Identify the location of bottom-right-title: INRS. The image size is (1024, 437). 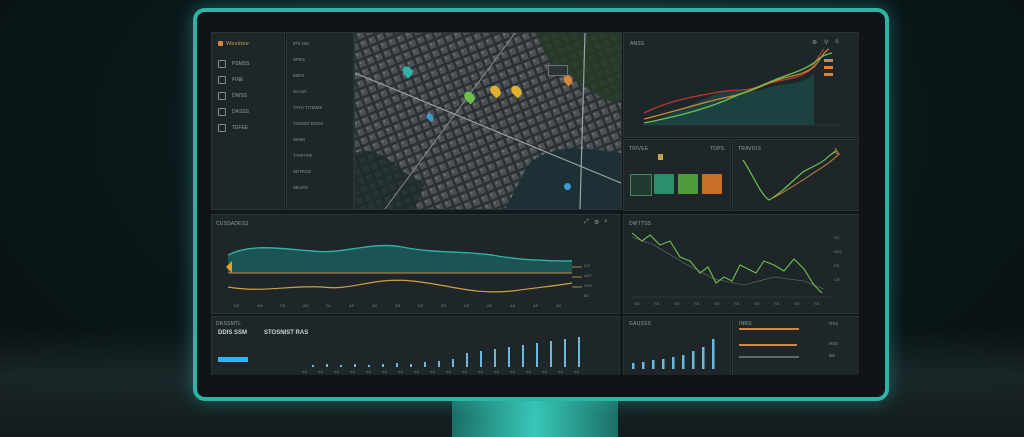
(745, 324).